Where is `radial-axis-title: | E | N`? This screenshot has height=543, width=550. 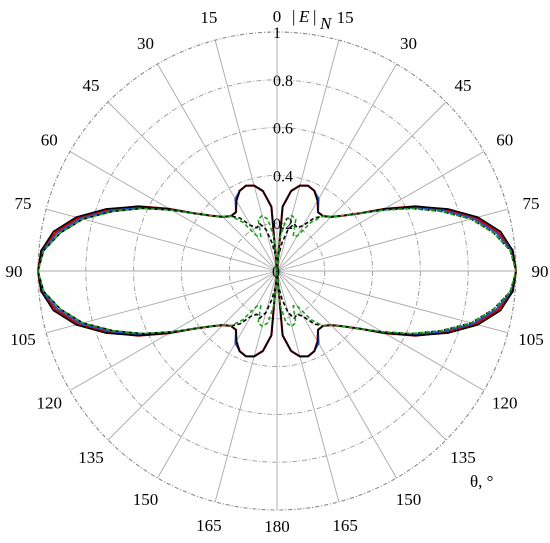
radial-axis-title: | E | N is located at coordinates (312, 20).